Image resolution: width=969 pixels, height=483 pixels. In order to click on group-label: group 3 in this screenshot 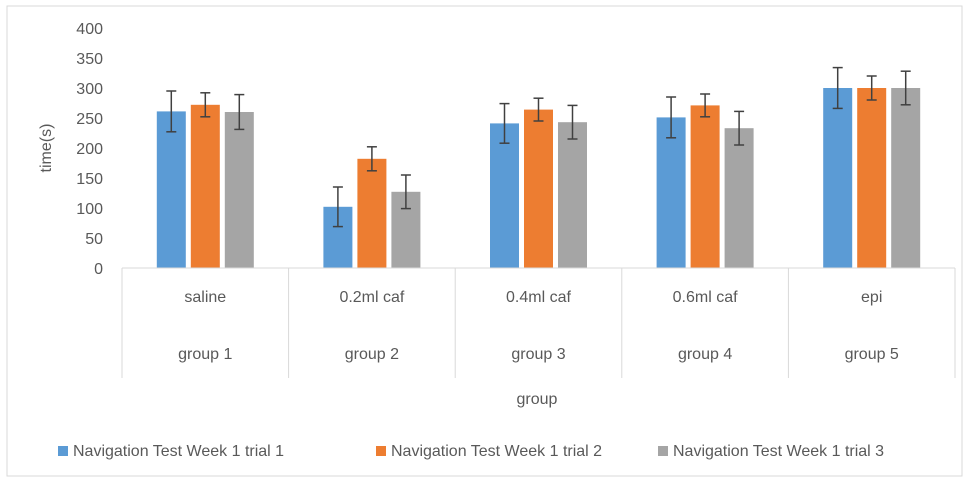, I will do `click(538, 354)`.